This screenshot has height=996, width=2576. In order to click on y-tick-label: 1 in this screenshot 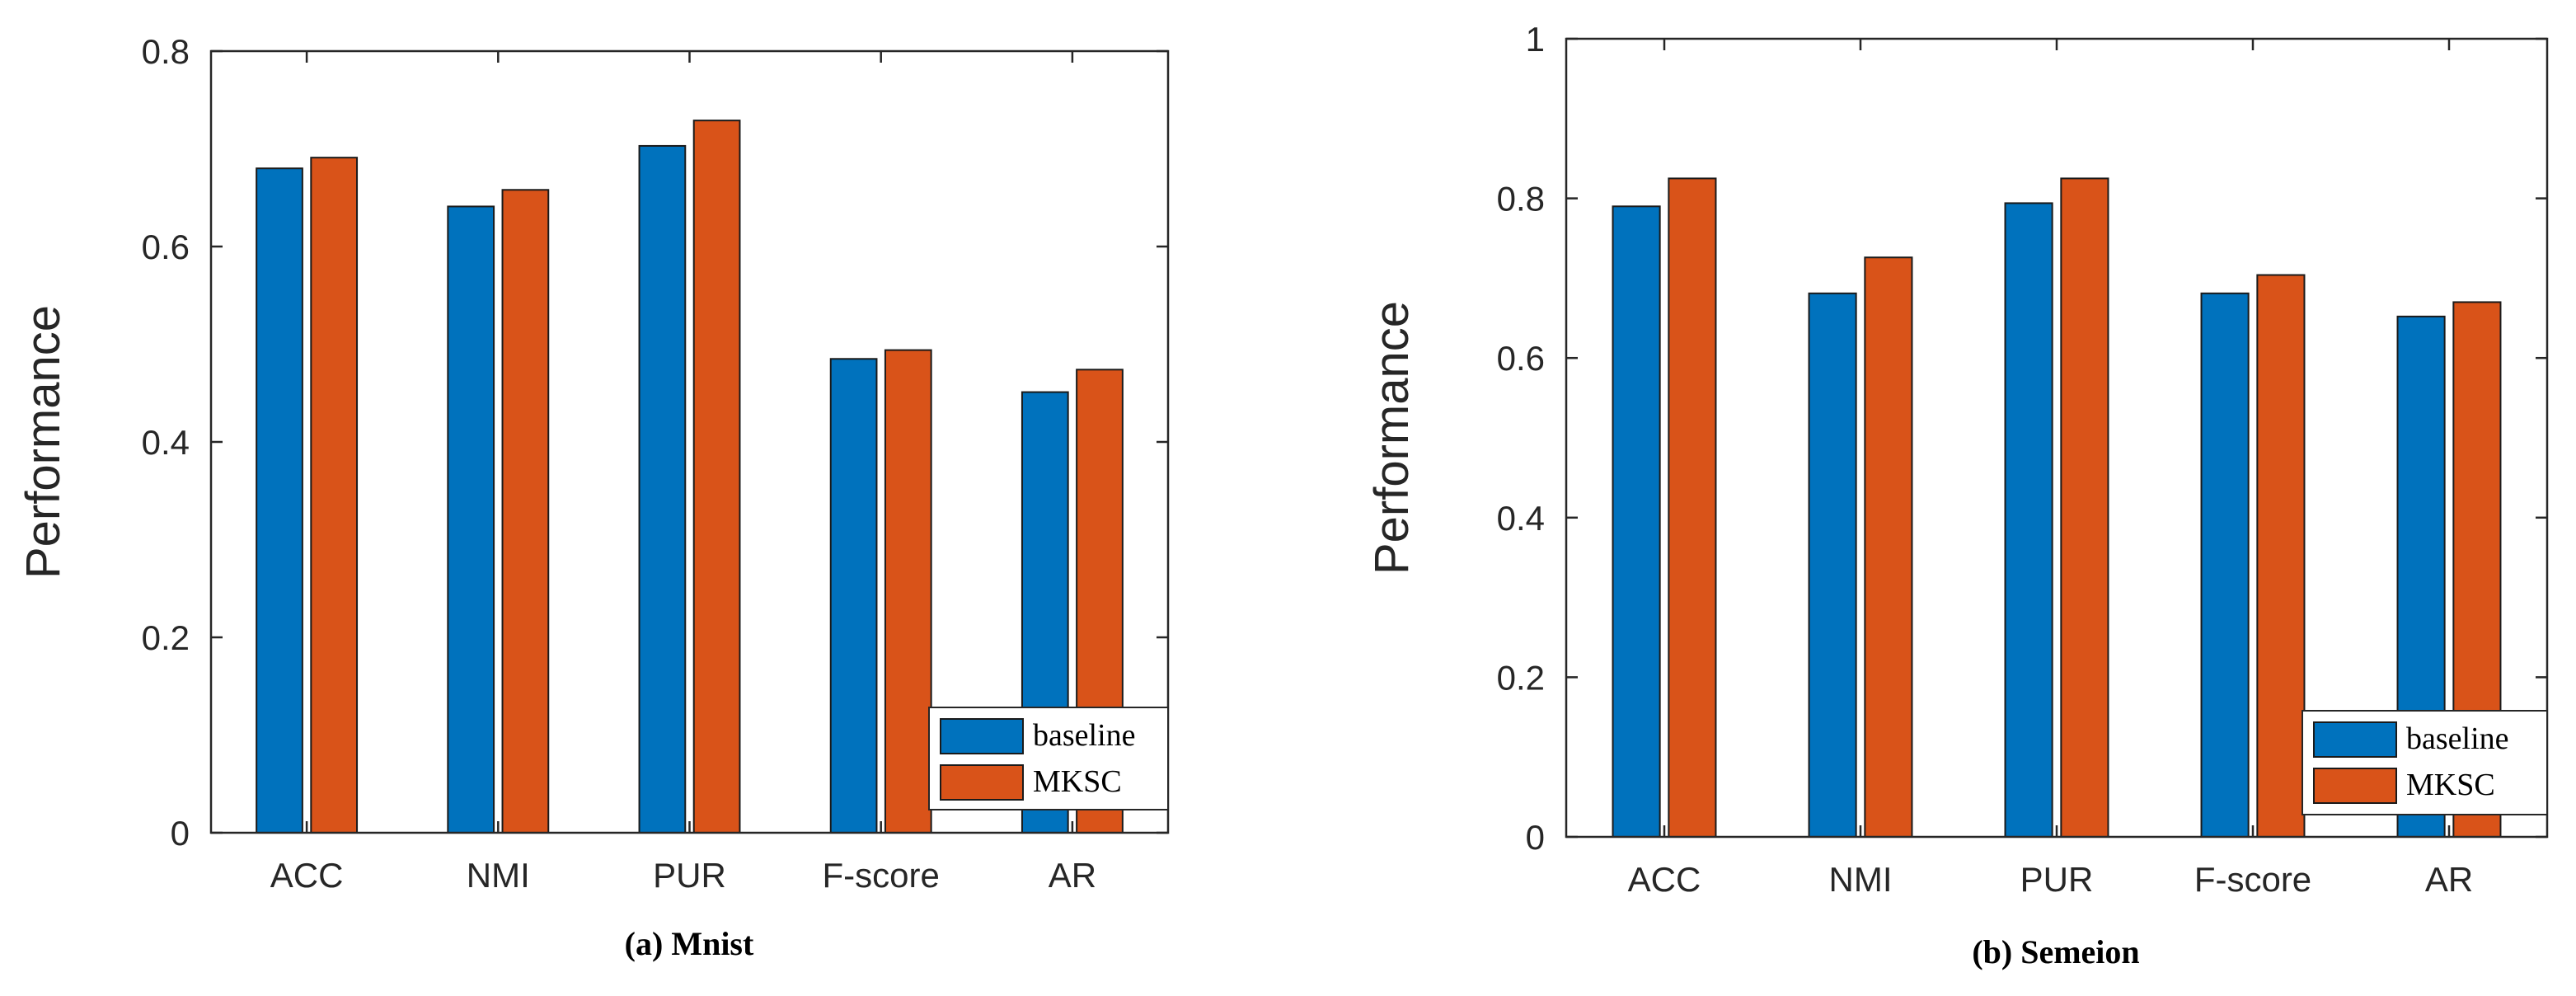, I will do `click(1536, 39)`.